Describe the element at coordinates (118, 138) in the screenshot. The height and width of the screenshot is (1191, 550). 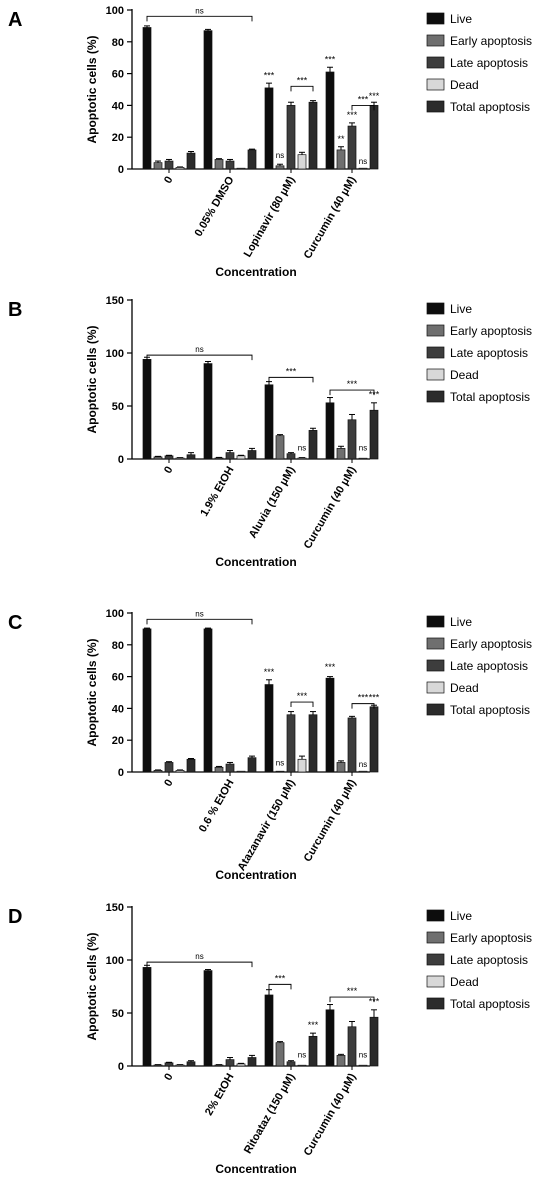
I see `y-tick-label: 20` at that location.